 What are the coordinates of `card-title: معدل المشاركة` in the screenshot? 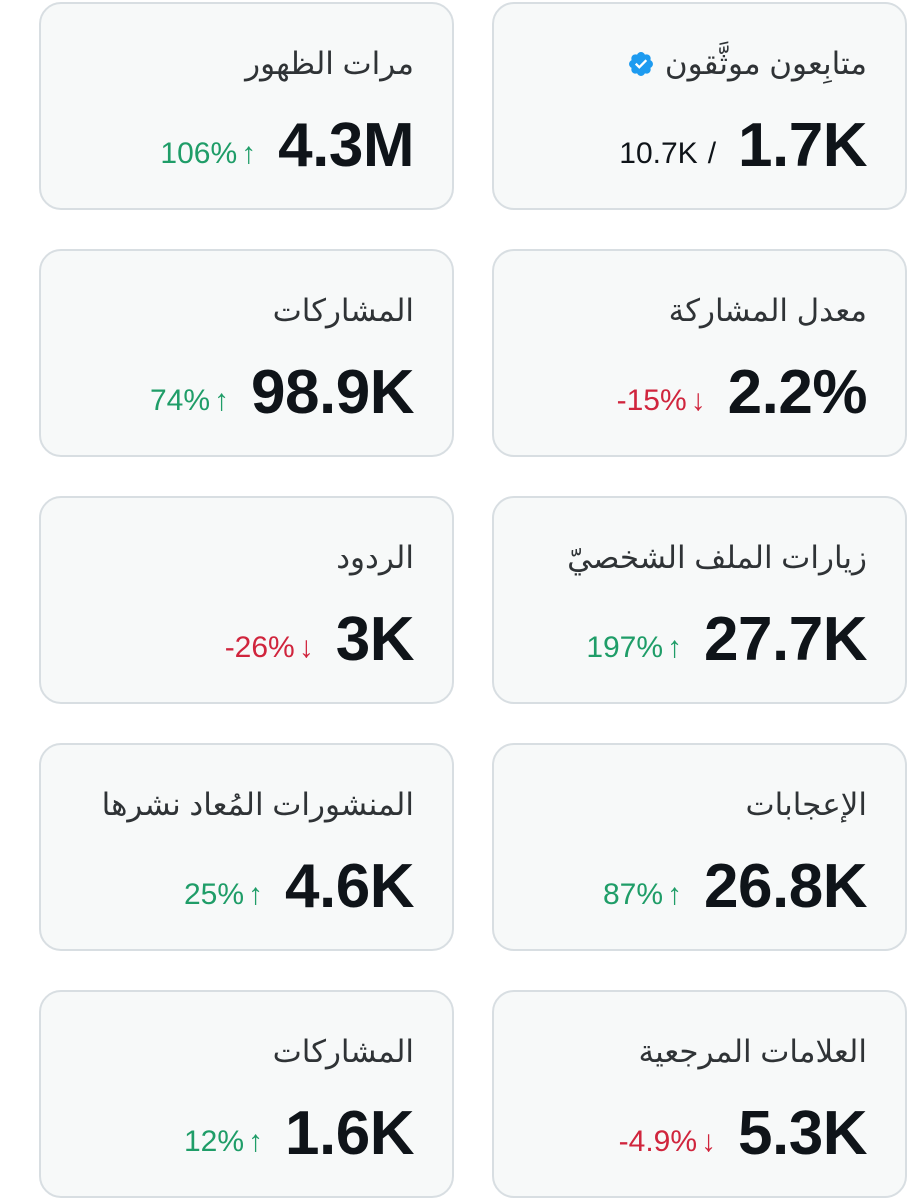 It's located at (768, 311).